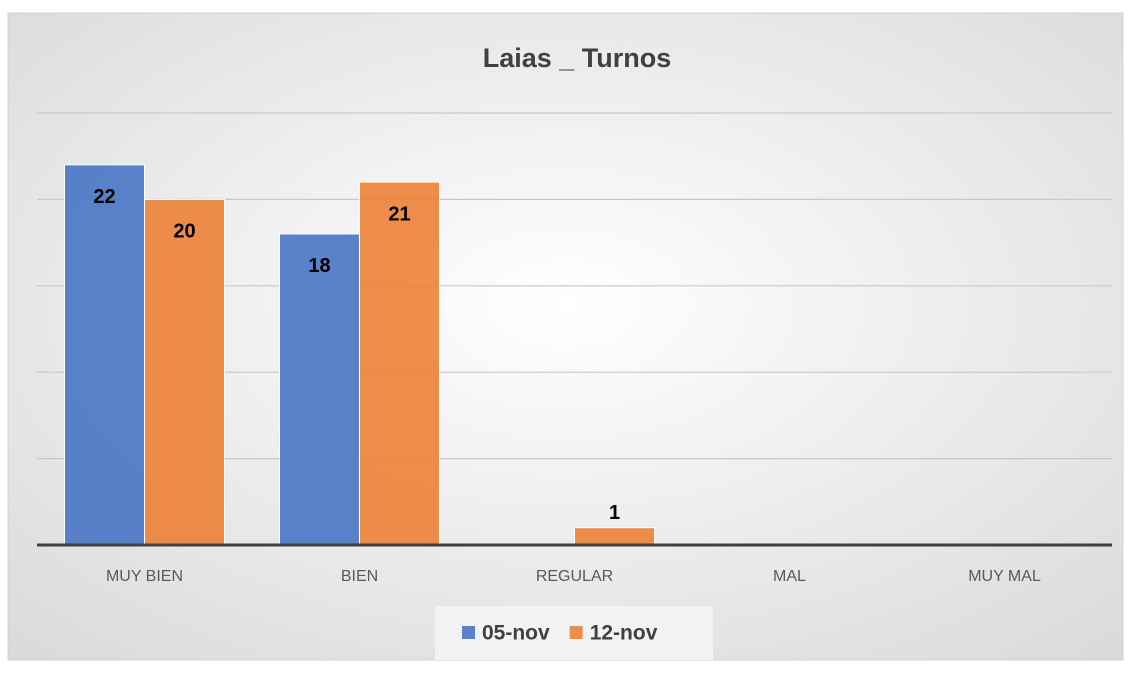  What do you see at coordinates (614, 513) in the screenshot?
I see `data-label: 1` at bounding box center [614, 513].